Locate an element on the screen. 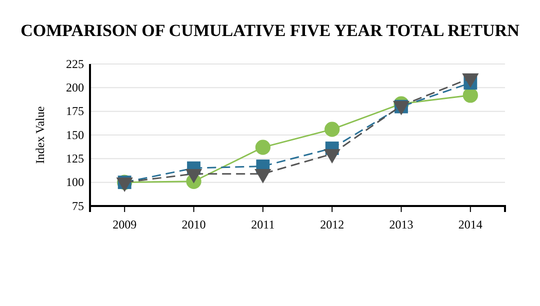 This screenshot has height=306, width=540. y-tick-label: 175 is located at coordinates (75, 111).